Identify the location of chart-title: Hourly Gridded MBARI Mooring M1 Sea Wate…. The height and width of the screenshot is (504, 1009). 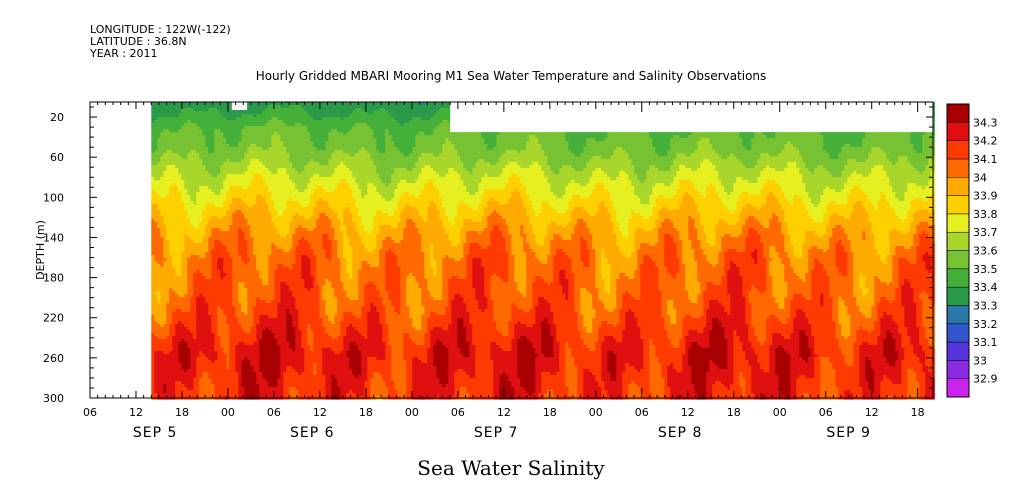
(511, 76).